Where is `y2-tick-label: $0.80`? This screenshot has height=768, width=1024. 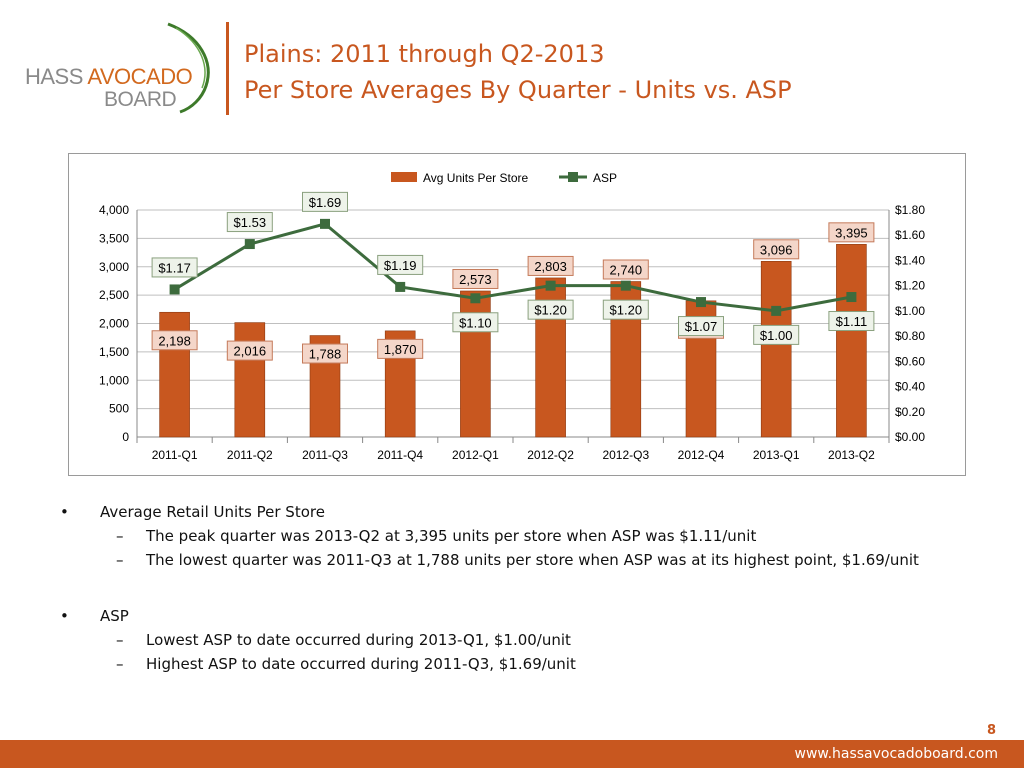
y2-tick-label: $0.80 is located at coordinates (910, 336).